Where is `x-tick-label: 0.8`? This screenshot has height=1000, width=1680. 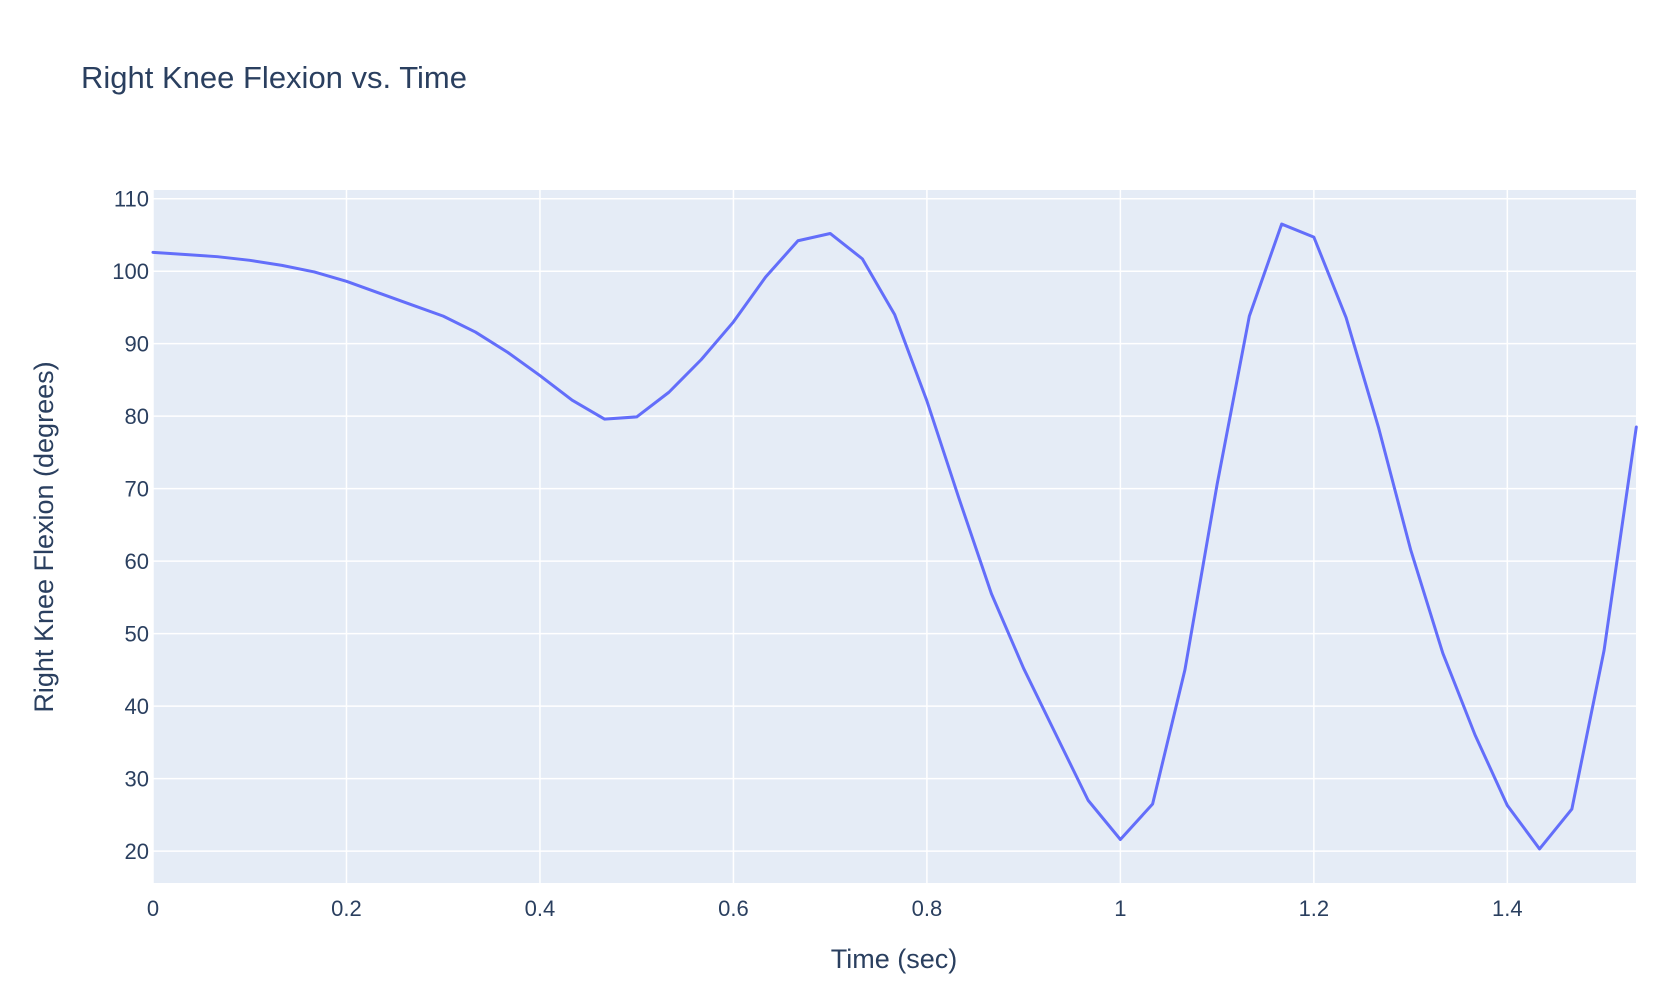
x-tick-label: 0.8 is located at coordinates (927, 908).